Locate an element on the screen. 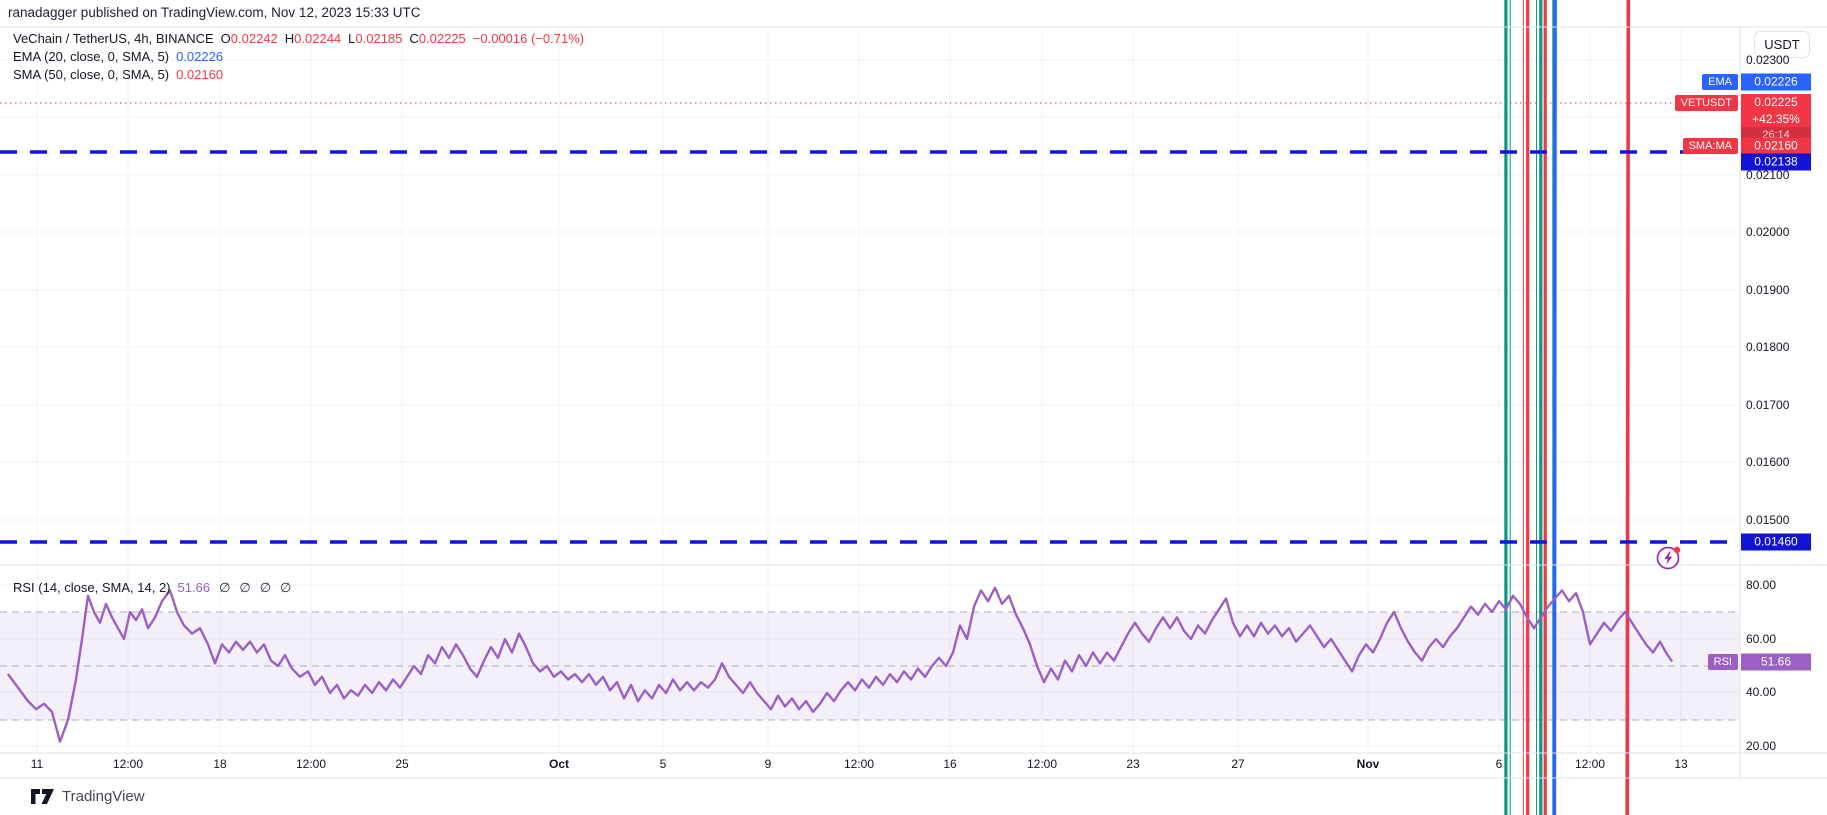 This screenshot has width=1827, height=815. time-axis-tick: Nov is located at coordinates (1368, 764).